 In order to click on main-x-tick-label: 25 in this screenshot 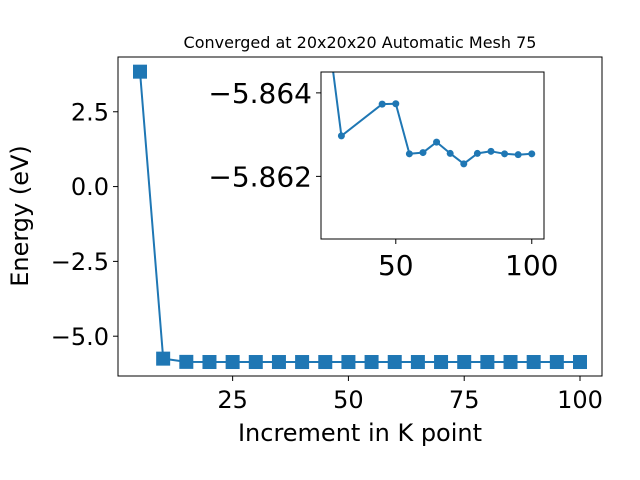, I will do `click(232, 400)`.